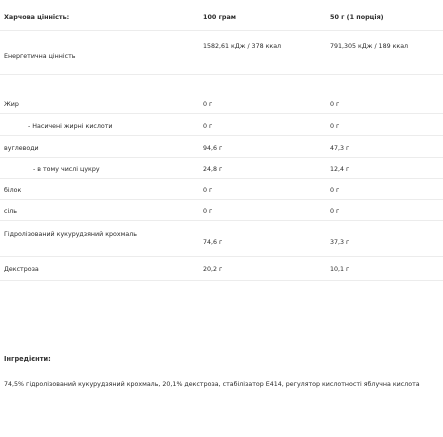 The width and height of the screenshot is (443, 437). What do you see at coordinates (66, 169) in the screenshot?
I see `row-label: - в тому числі цукру` at bounding box center [66, 169].